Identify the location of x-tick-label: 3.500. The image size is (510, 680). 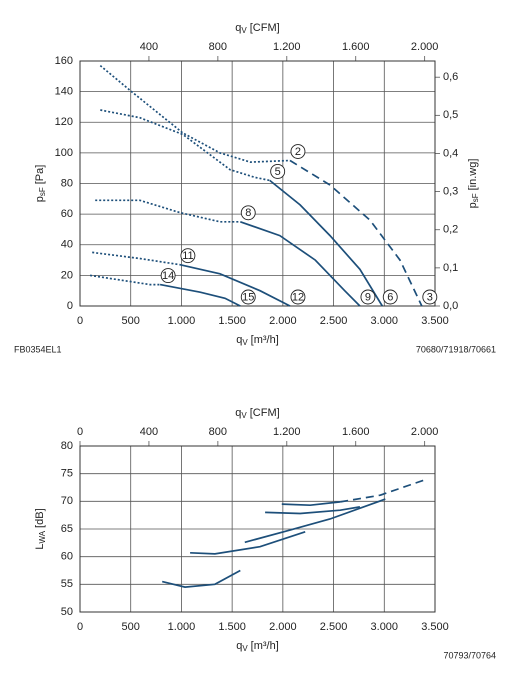
(435, 321).